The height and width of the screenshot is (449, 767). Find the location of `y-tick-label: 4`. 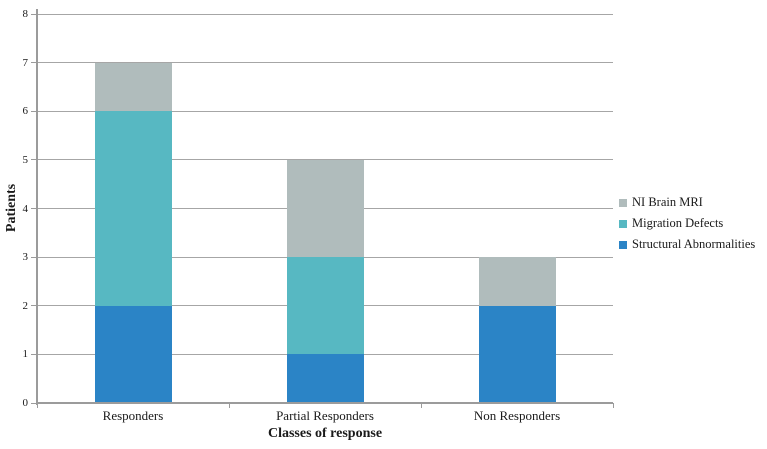

y-tick-label: 4 is located at coordinates (25, 208).